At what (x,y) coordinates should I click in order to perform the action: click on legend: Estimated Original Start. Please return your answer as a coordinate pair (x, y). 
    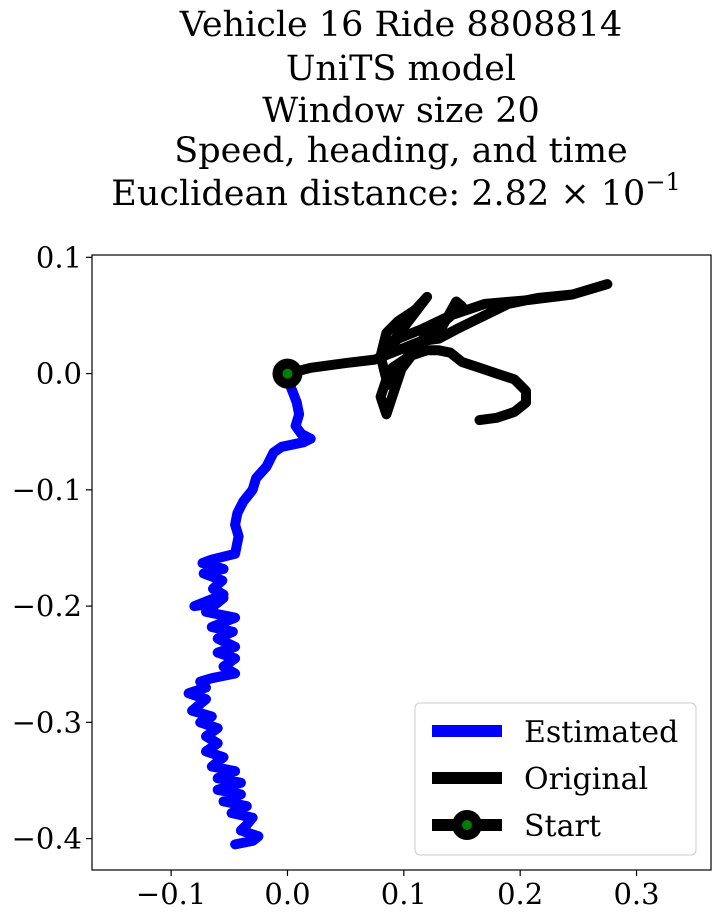
    Looking at the image, I should click on (555, 779).